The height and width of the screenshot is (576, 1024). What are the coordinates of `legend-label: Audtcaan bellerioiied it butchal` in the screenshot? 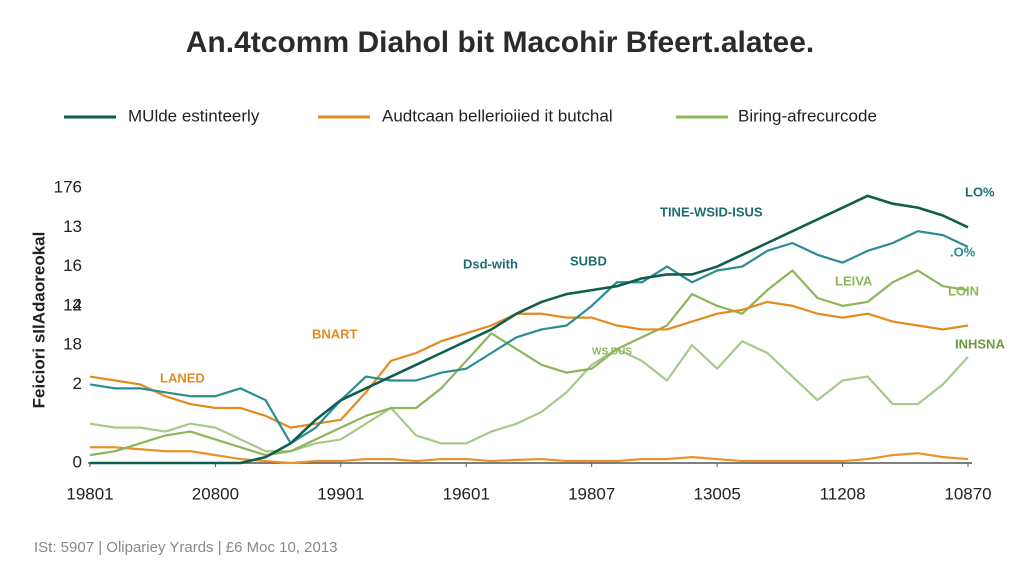 It's located at (497, 115).